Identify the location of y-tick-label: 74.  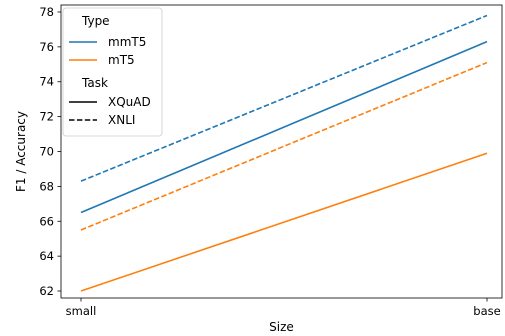
(46, 82).